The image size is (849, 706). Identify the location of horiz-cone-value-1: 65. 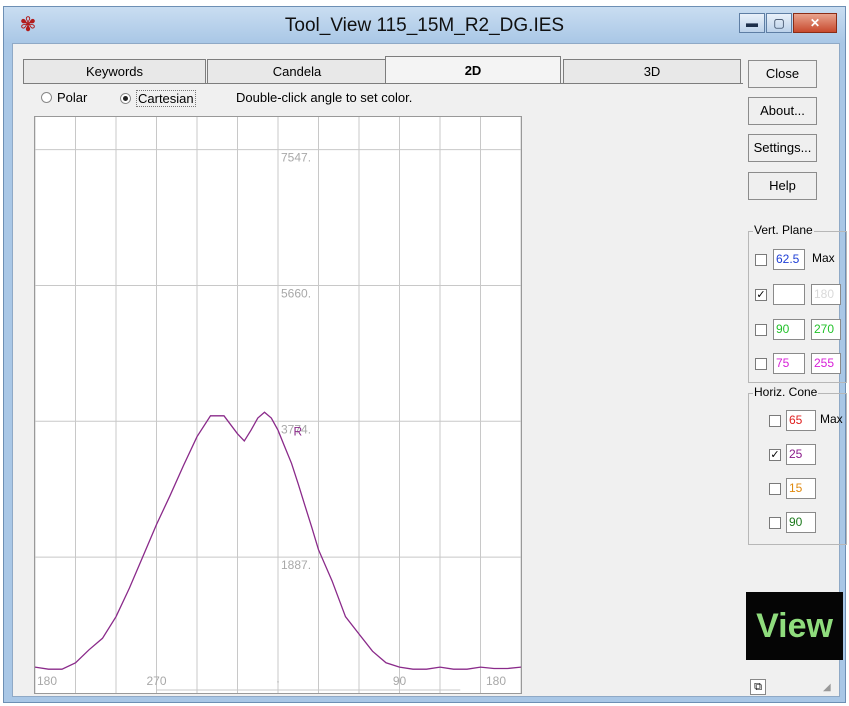
(801, 420).